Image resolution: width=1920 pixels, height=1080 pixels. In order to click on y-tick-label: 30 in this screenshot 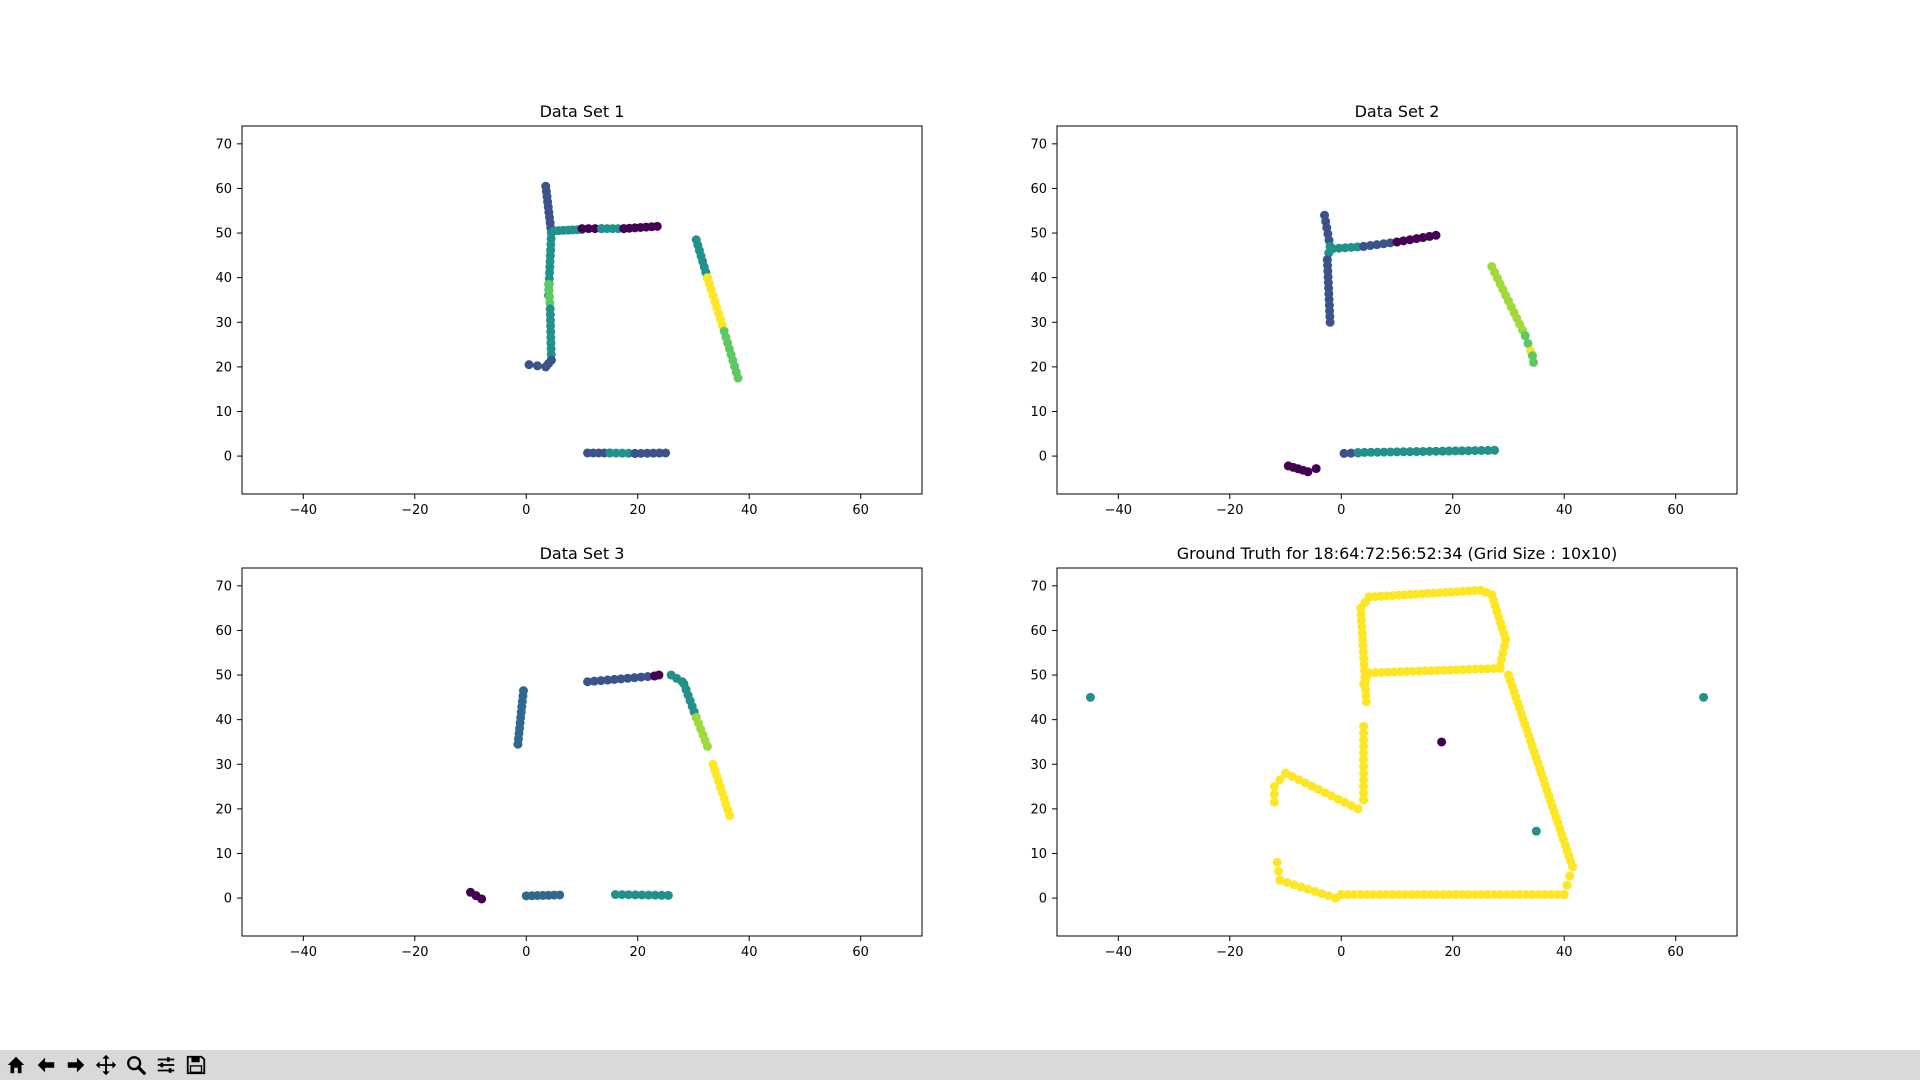, I will do `click(223, 323)`.